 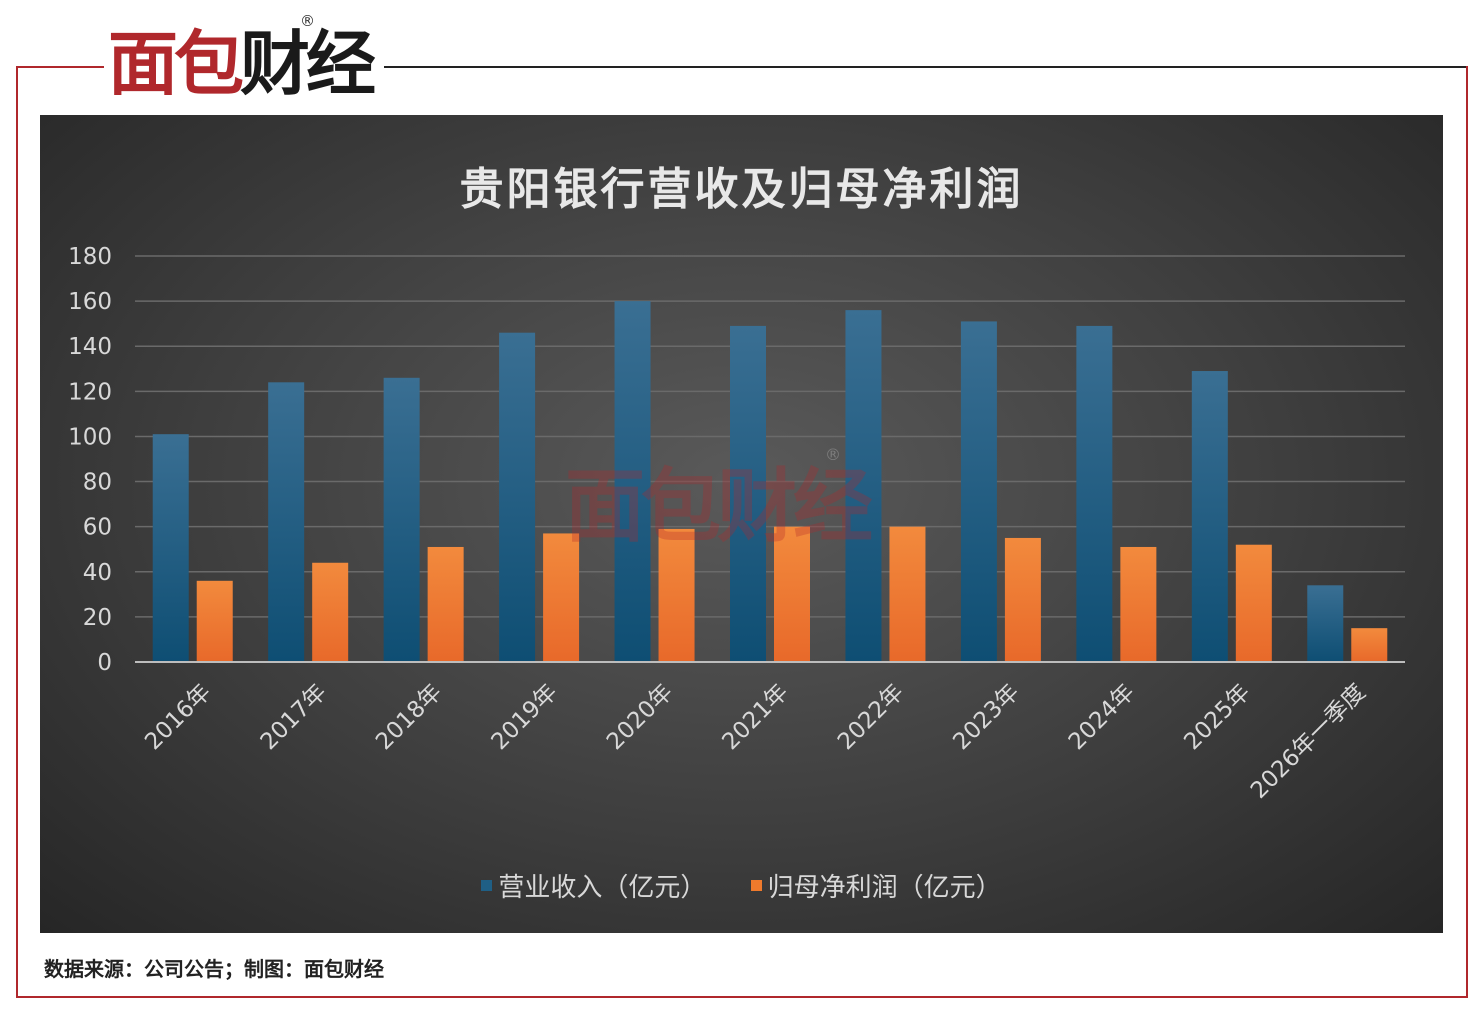 I want to click on y-tick-label: 120, so click(x=90, y=392).